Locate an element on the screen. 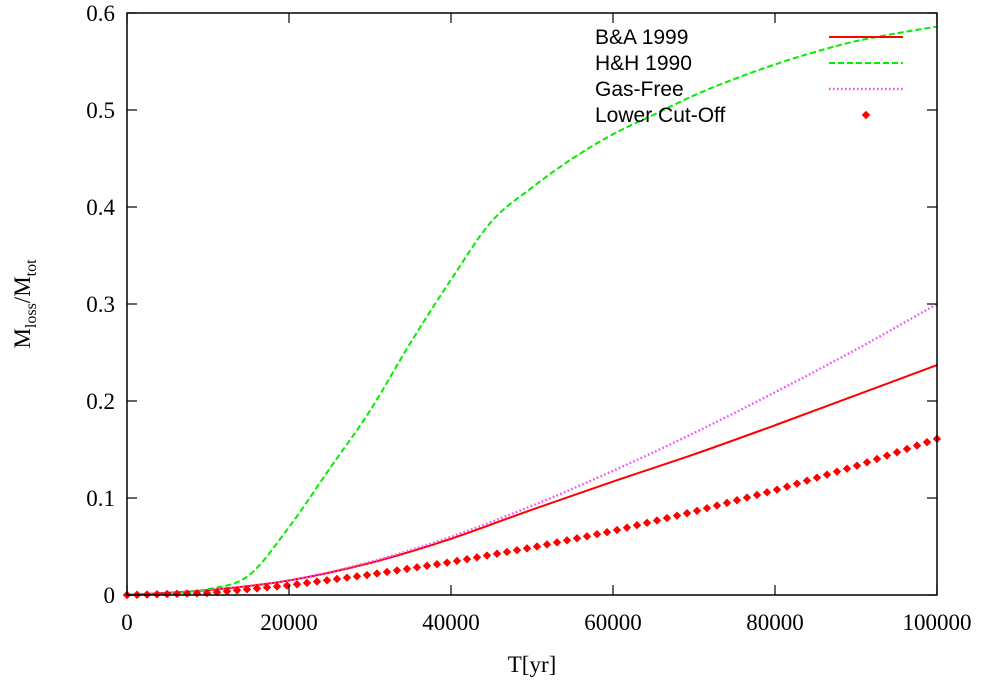  y-tick-label: 0.1 is located at coordinates (100, 498).